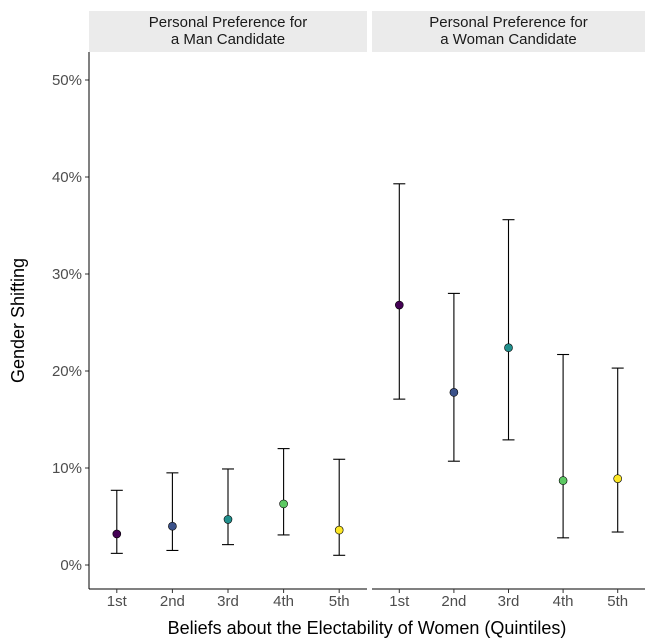 This screenshot has height=641, width=647. Describe the element at coordinates (67, 274) in the screenshot. I see `y-tick-label: 30%` at that location.